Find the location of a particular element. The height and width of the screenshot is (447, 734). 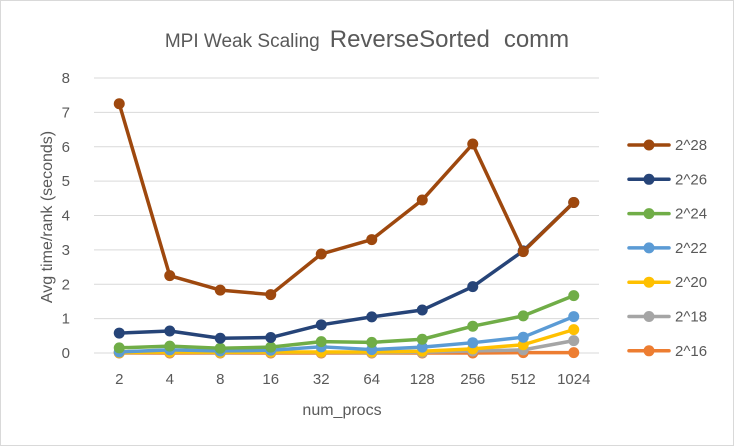

chart-title-part-3: comm is located at coordinates (536, 39).